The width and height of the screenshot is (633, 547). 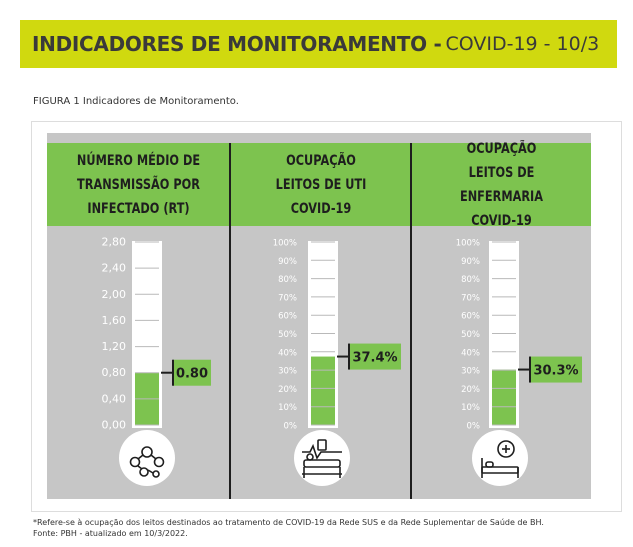 I want to click on tick-label: 0,00, so click(x=114, y=425).